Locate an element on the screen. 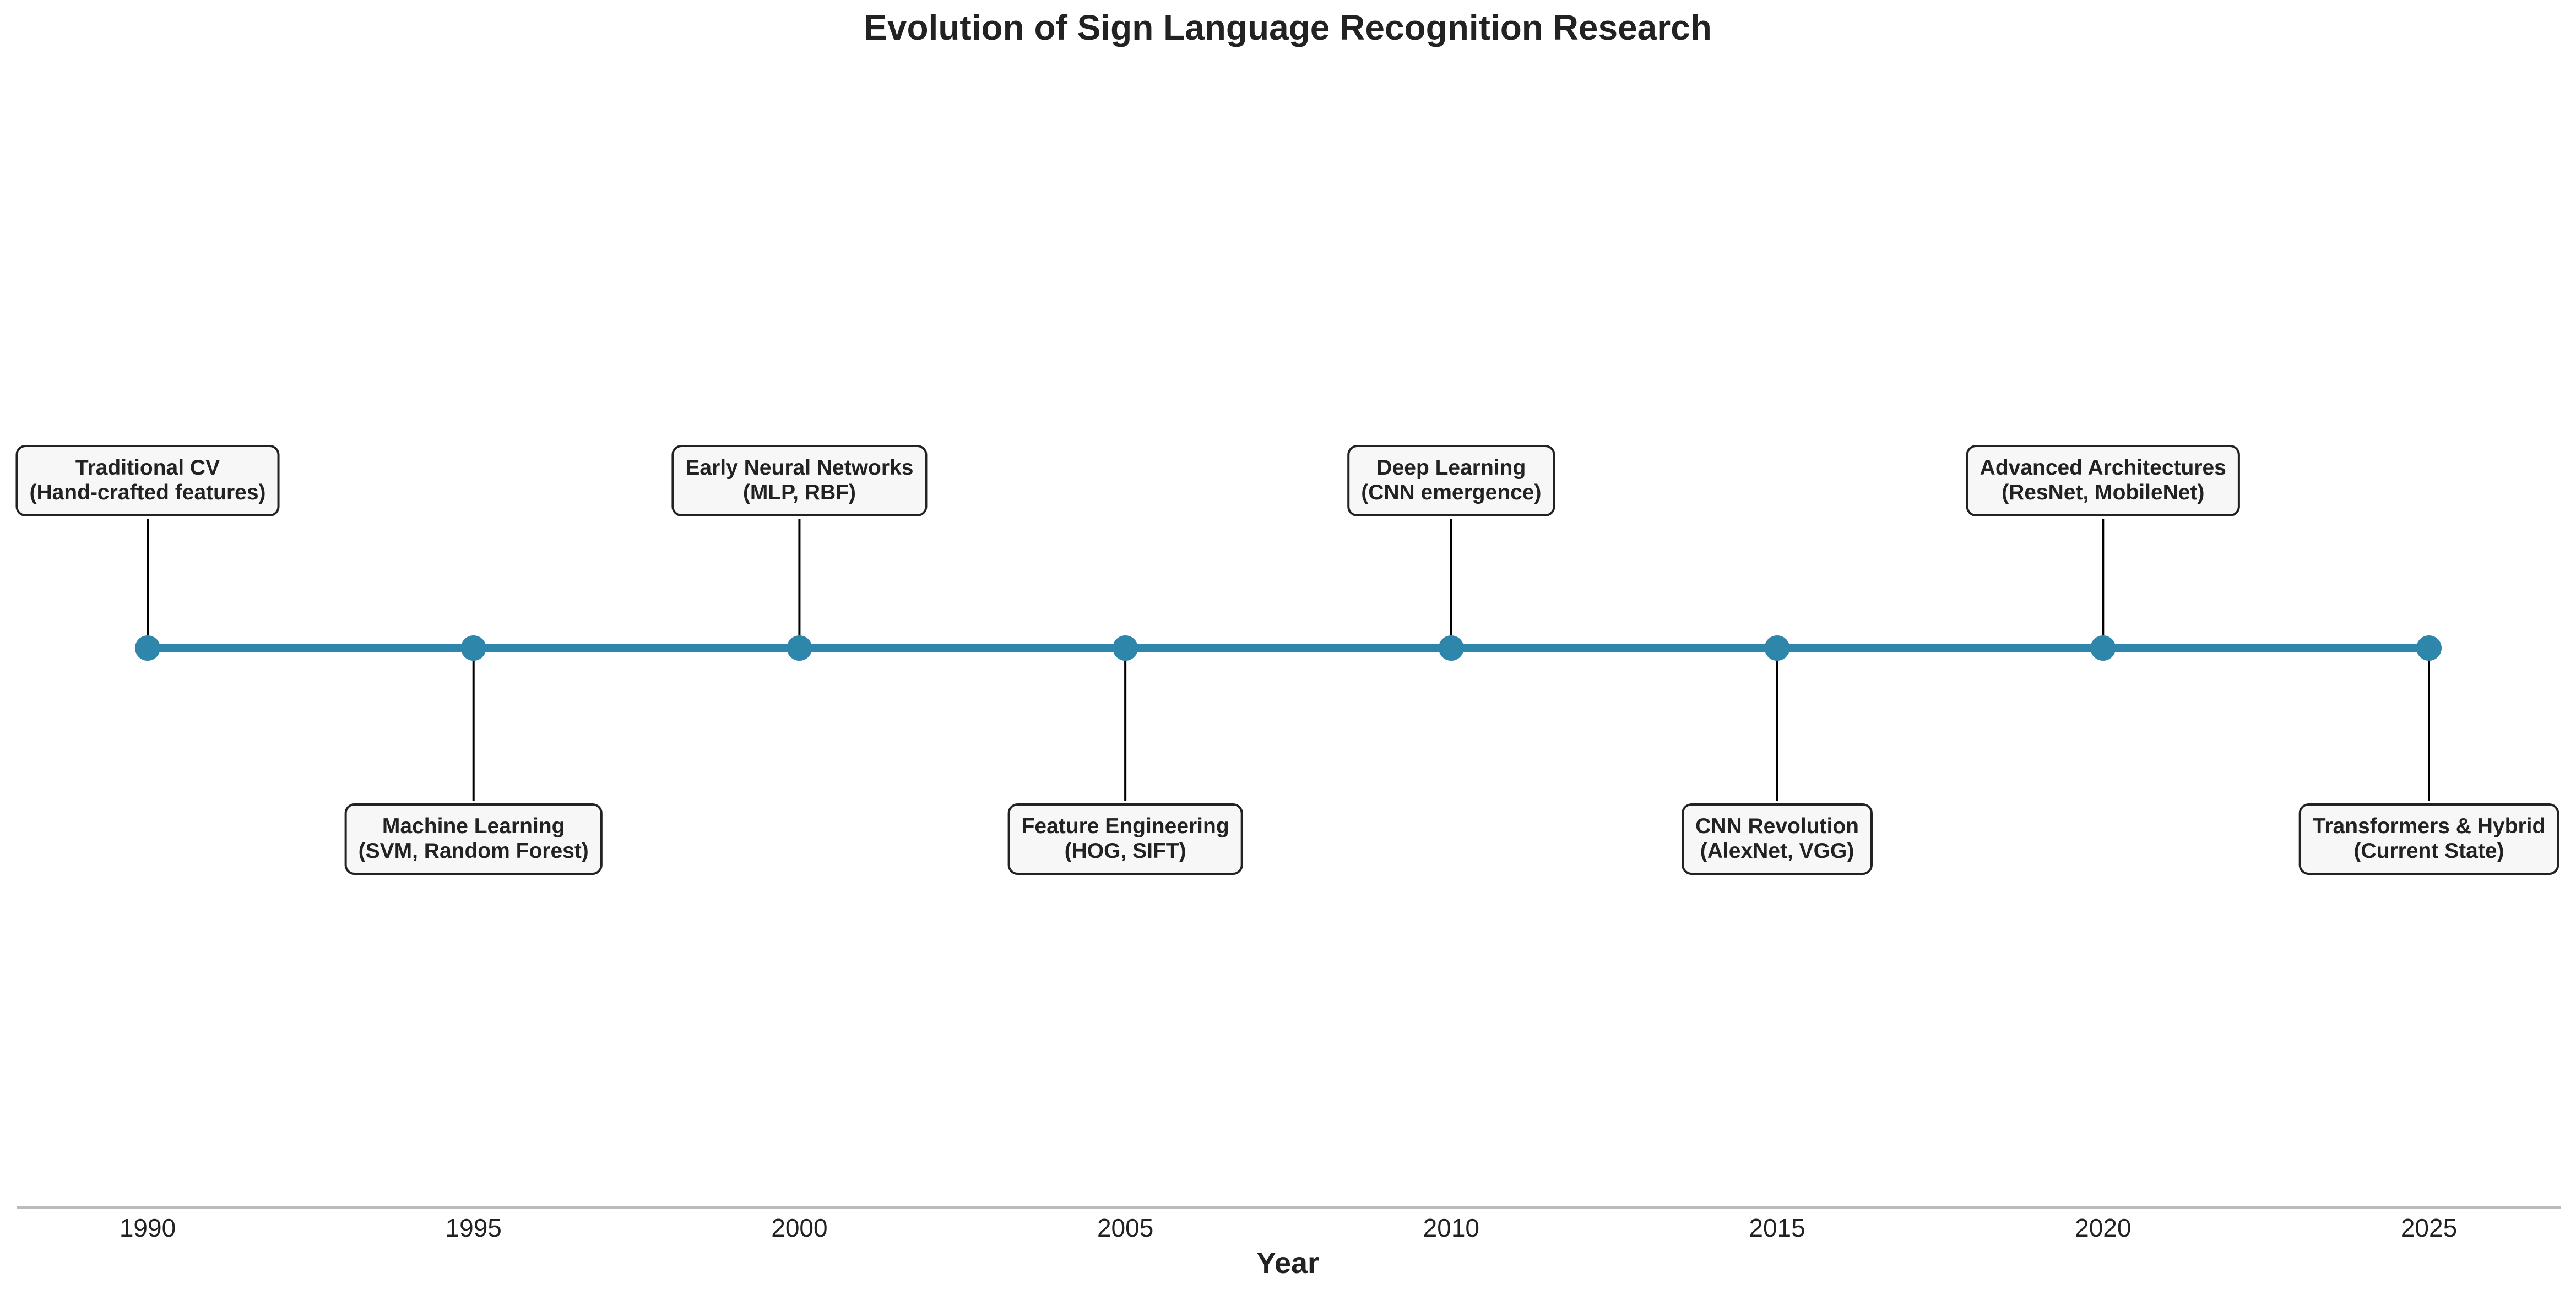  milestone-title: Traditional CV is located at coordinates (147, 468).